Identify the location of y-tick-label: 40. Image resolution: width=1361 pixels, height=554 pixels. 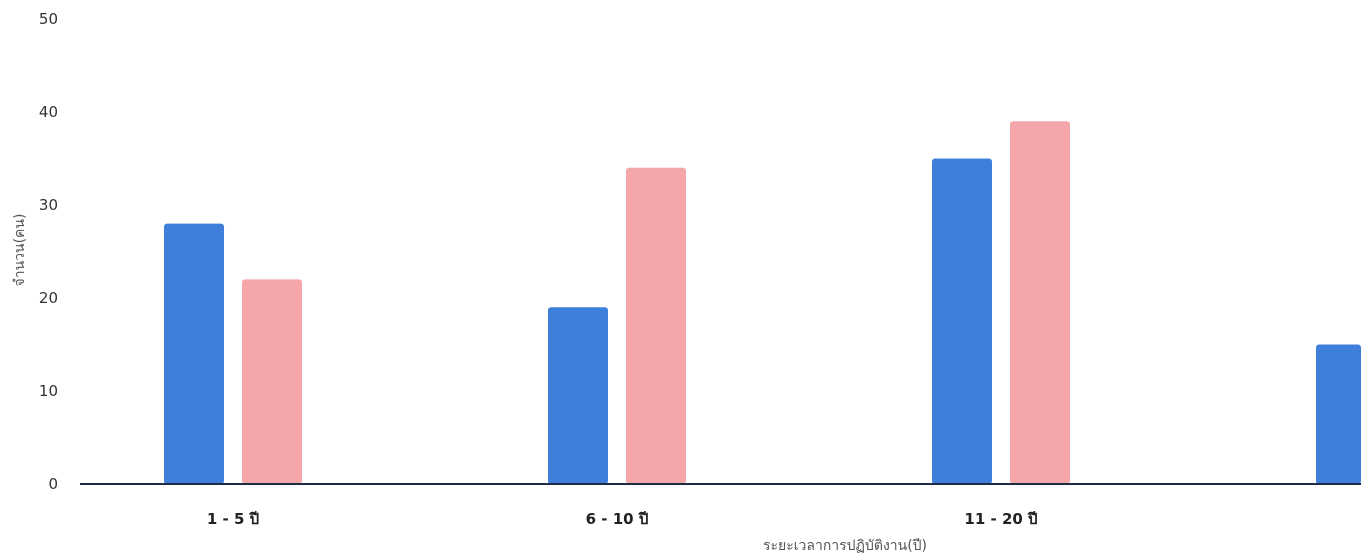
(48, 112).